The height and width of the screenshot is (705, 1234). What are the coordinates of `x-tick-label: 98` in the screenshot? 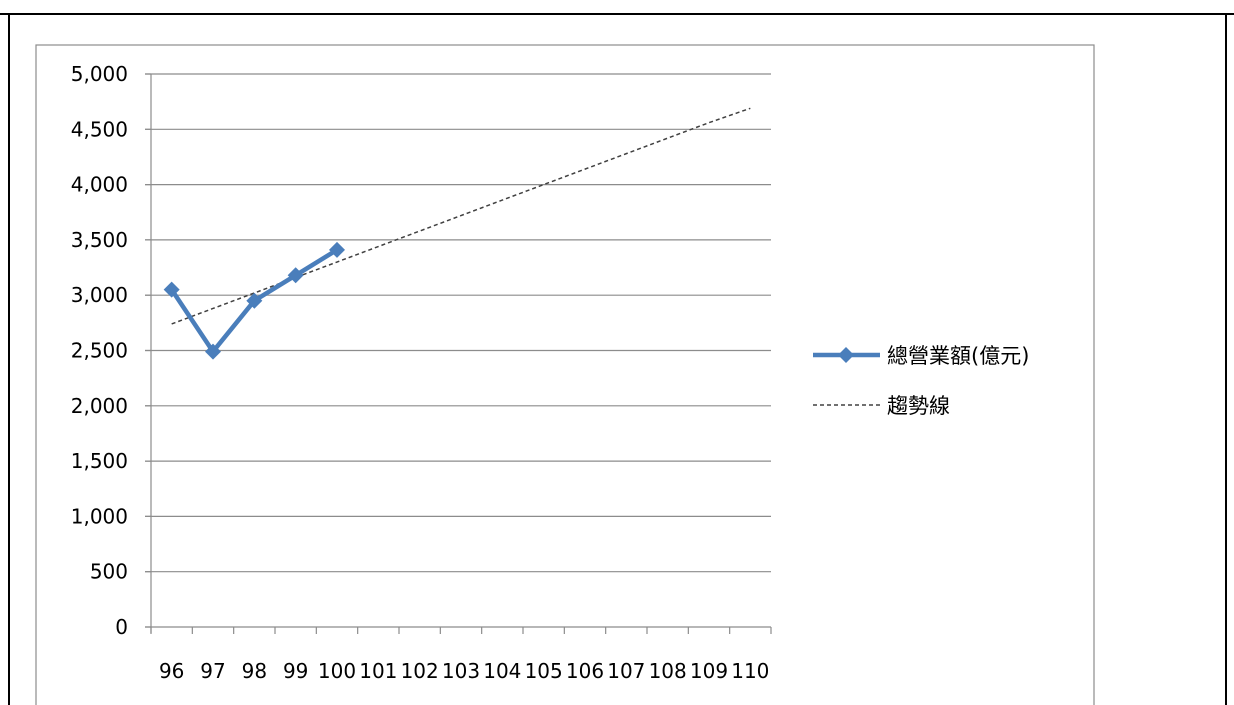 It's located at (254, 671).